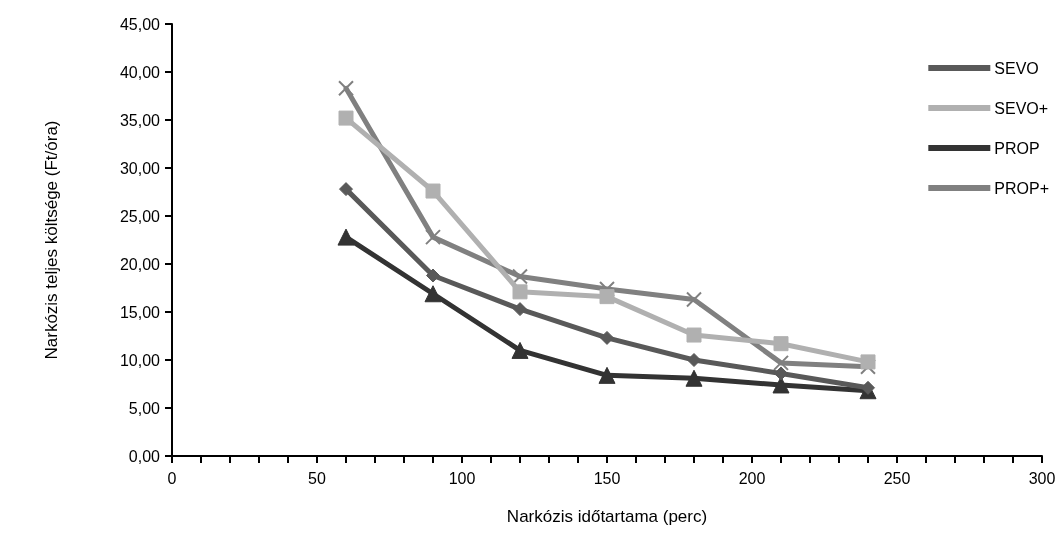 This screenshot has height=538, width=1064. Describe the element at coordinates (172, 478) in the screenshot. I see `x-tick-label: 0` at that location.